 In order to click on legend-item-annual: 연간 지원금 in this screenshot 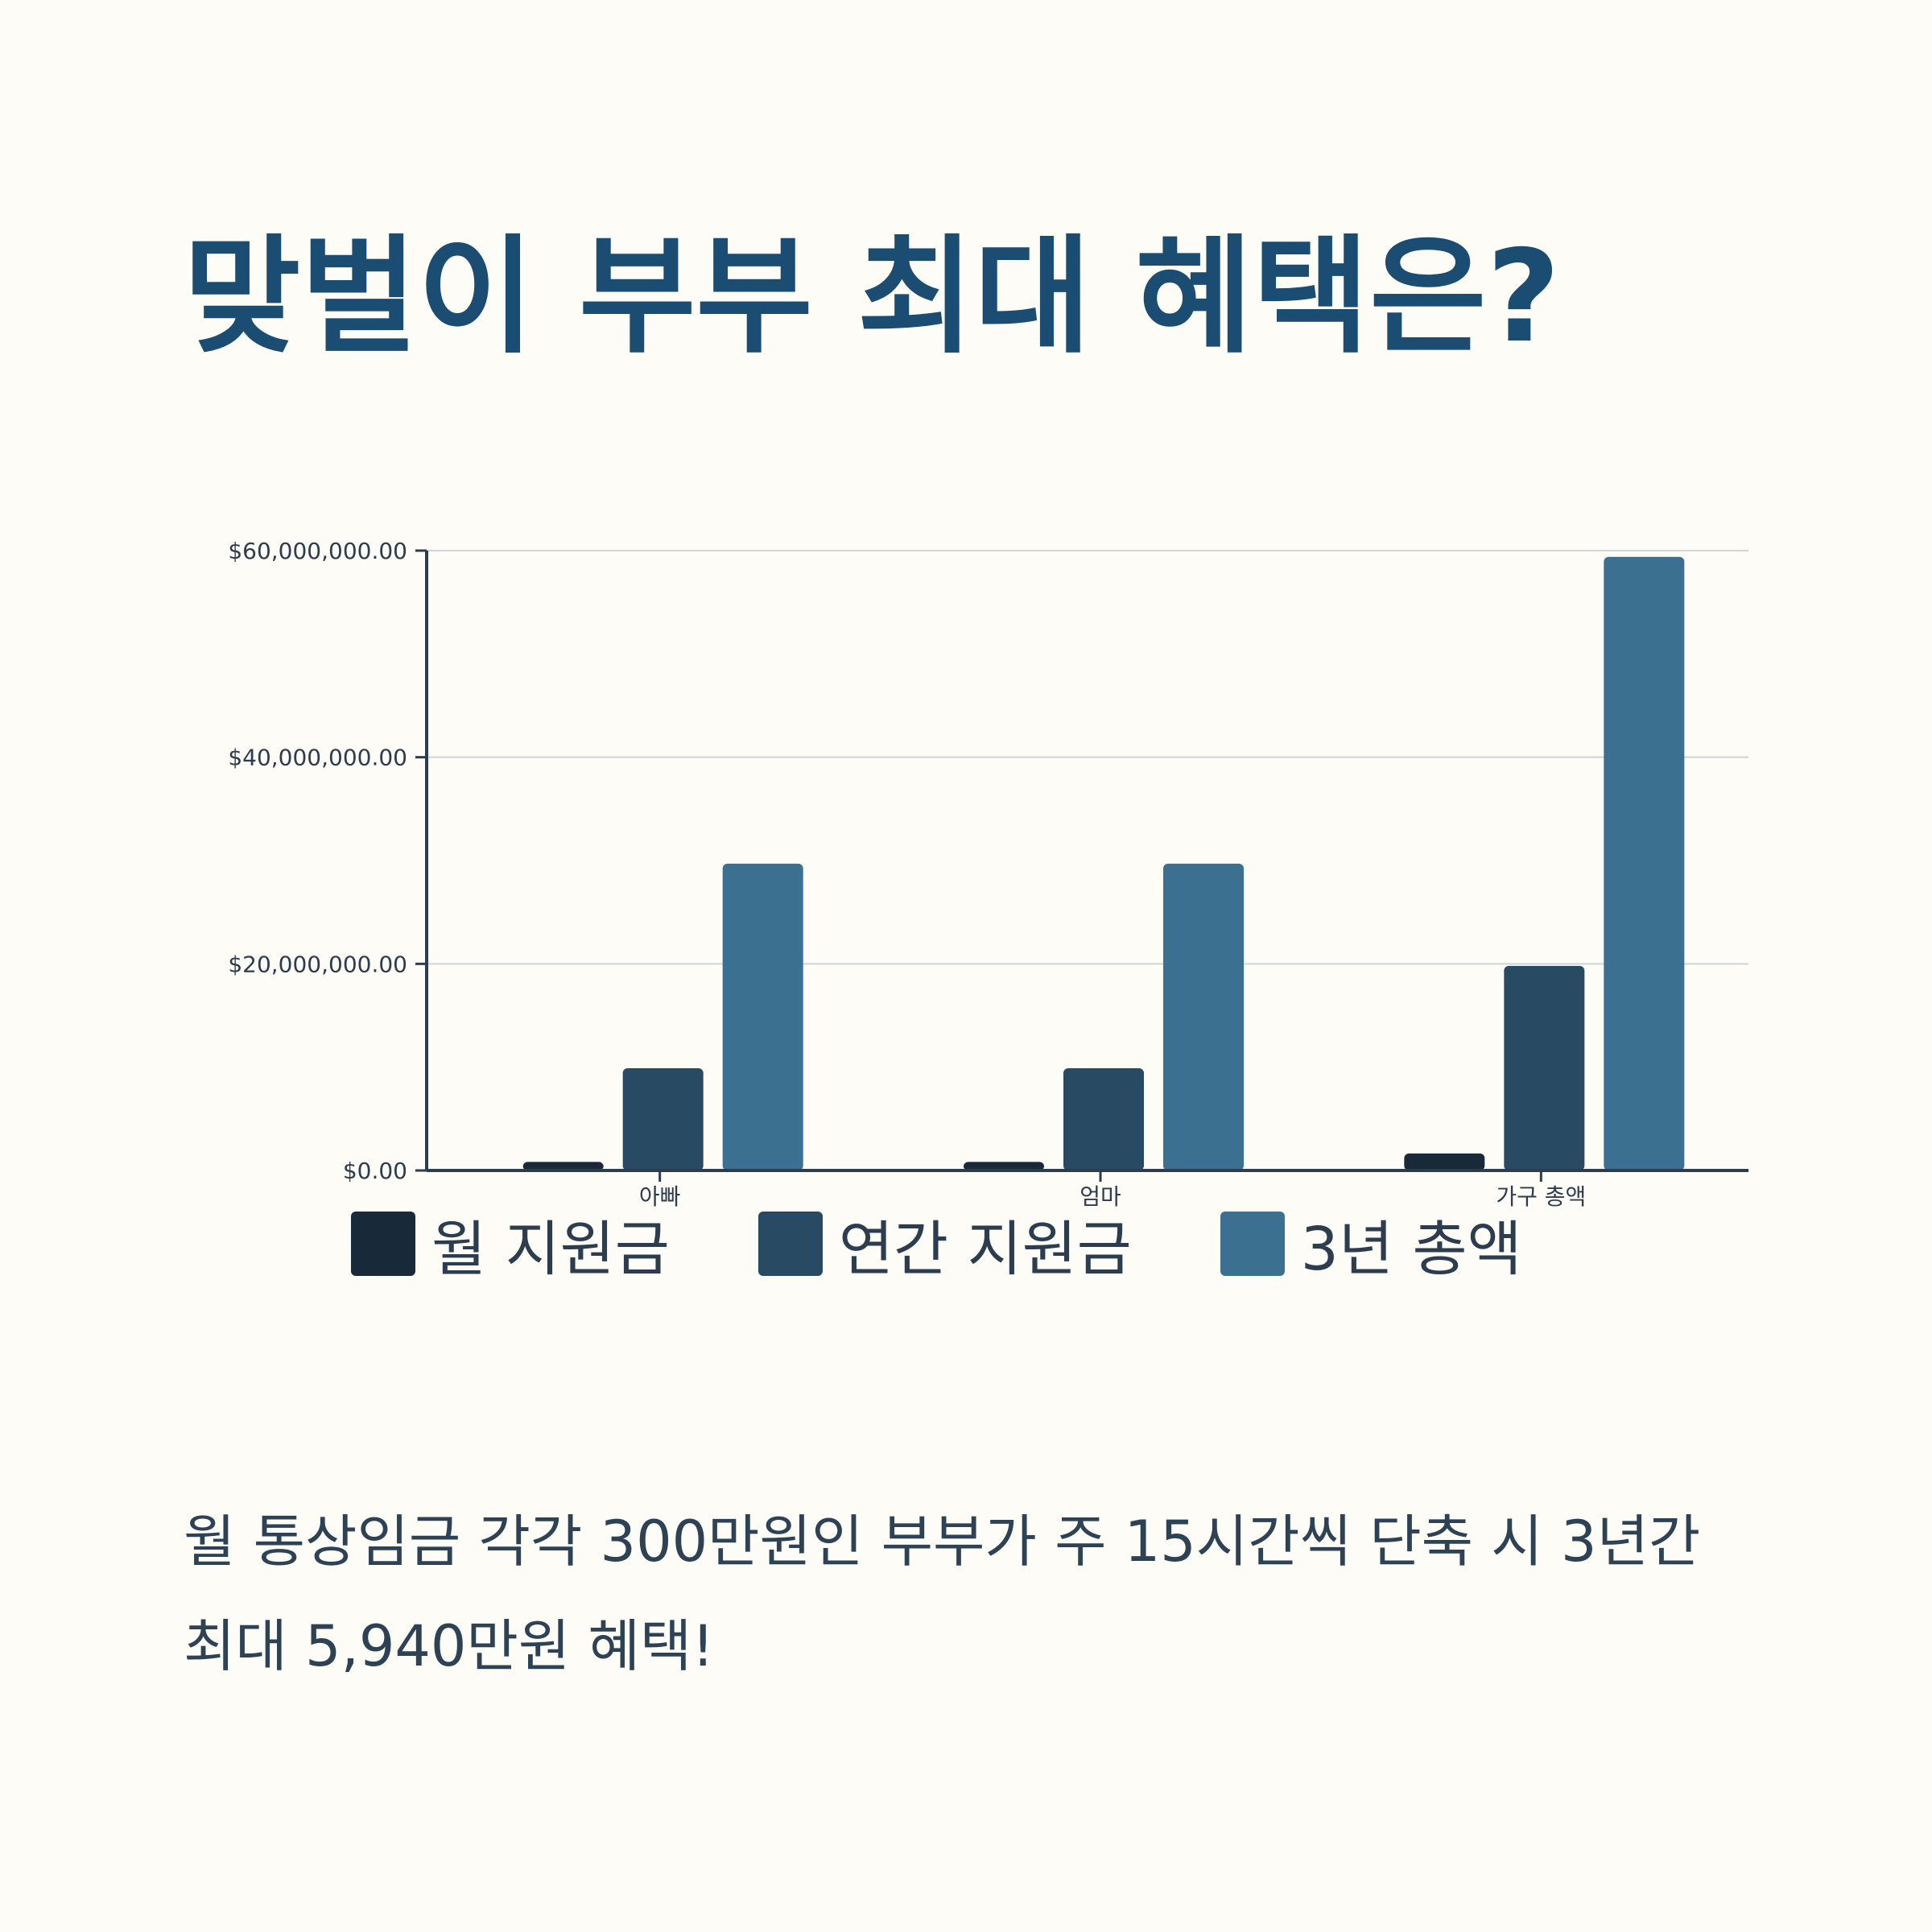, I will do `click(945, 1244)`.